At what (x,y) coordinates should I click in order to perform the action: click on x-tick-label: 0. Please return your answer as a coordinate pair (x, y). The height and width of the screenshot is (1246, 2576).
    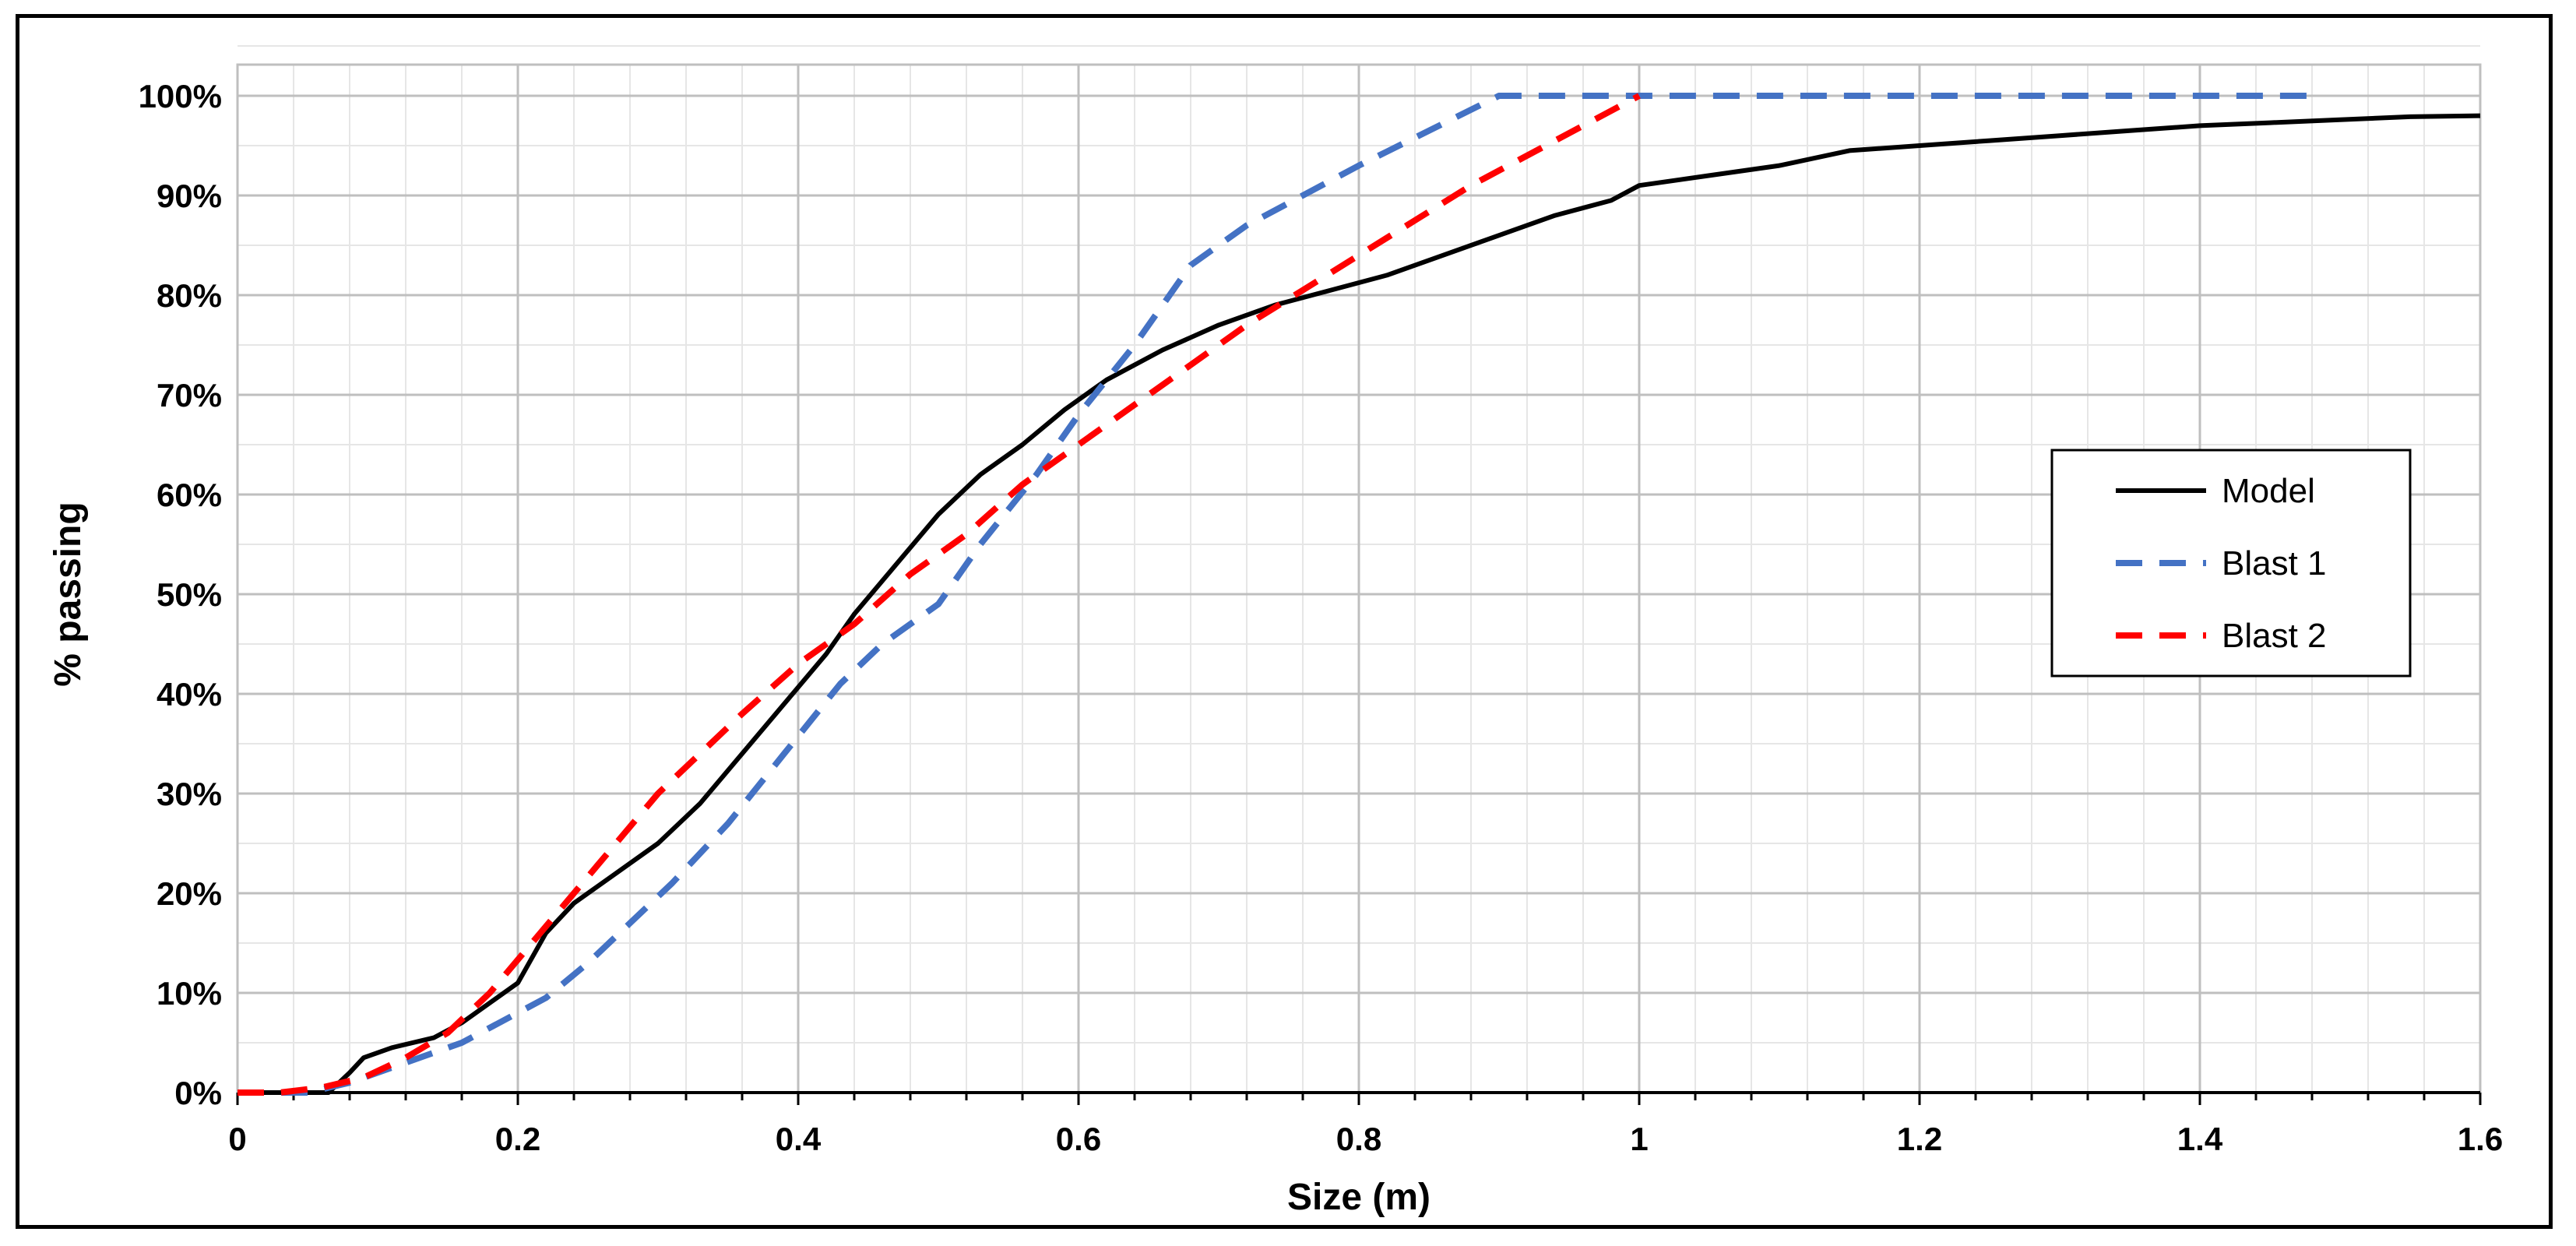
    Looking at the image, I should click on (237, 1139).